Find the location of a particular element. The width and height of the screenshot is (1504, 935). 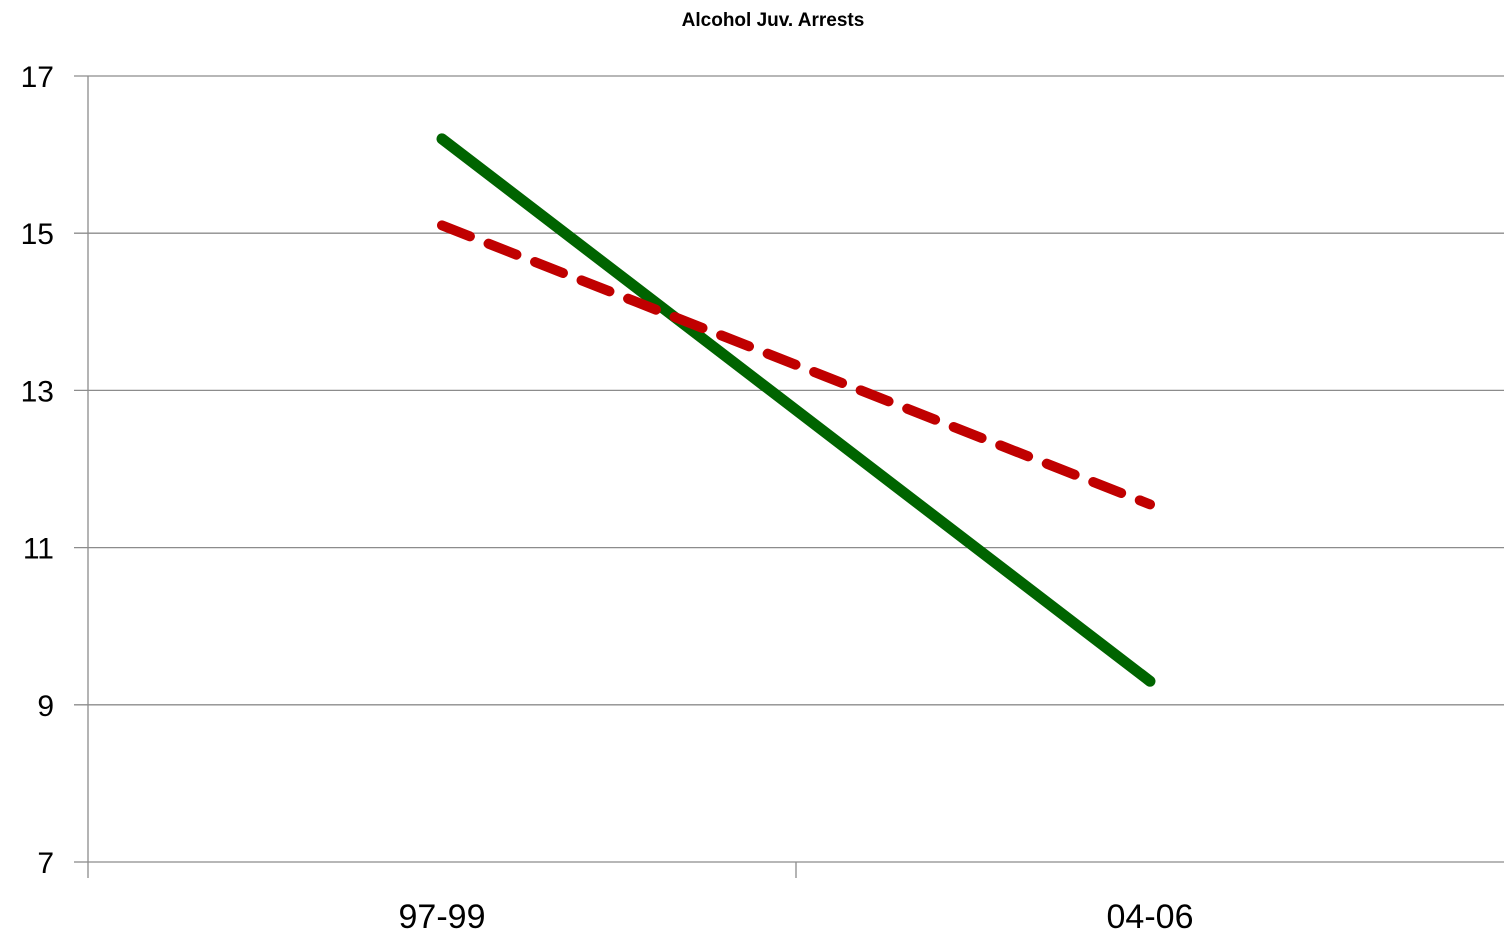

chart-title: Alcohol Juv. Arrests is located at coordinates (773, 20).